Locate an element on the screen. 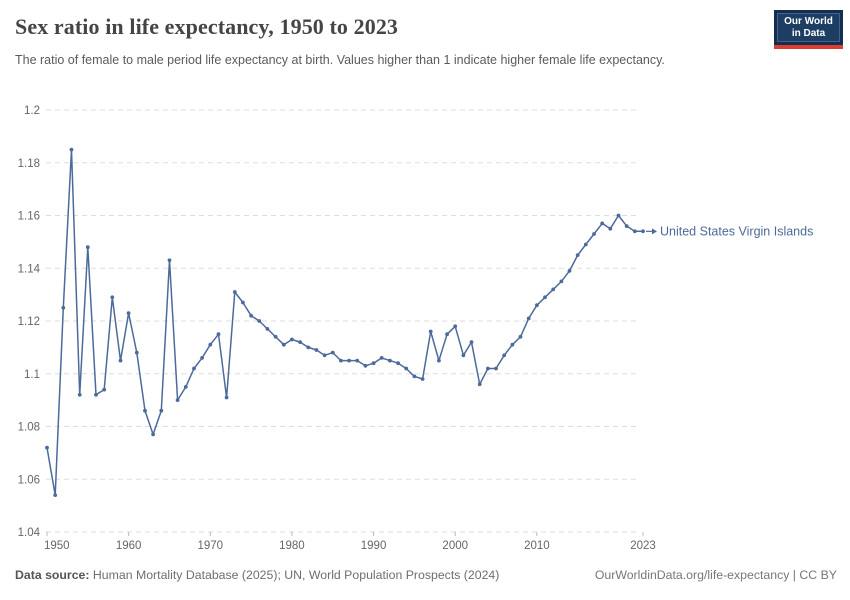 The height and width of the screenshot is (600, 850). label-arrow-icon is located at coordinates (654, 231).